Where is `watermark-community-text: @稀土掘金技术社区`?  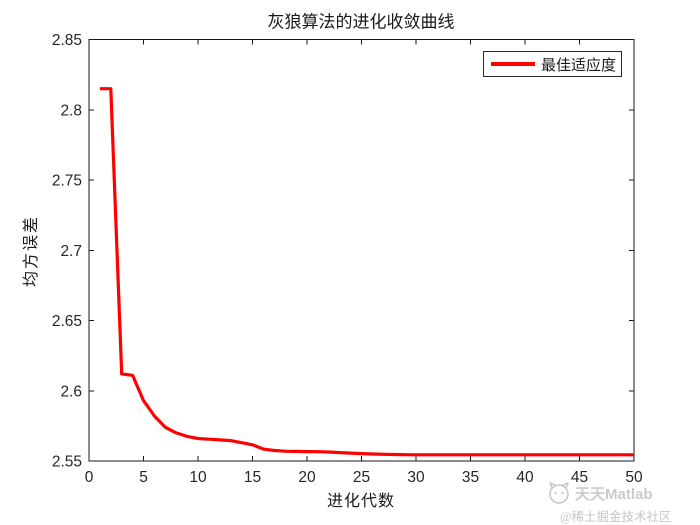
watermark-community-text: @稀土掘金技术社区 is located at coordinates (616, 517).